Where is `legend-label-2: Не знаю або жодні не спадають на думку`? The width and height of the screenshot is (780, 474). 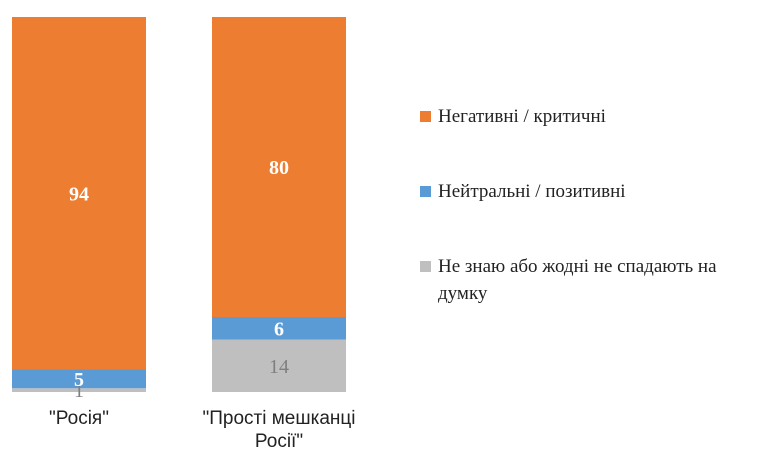
legend-label-2: Не знаю або жодні не спадають на думку is located at coordinates (577, 280).